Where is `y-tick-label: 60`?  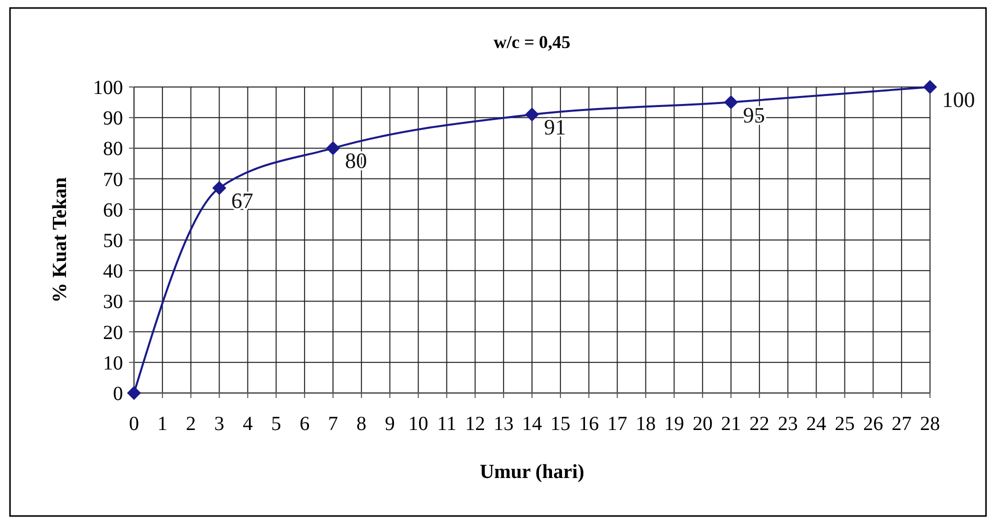 y-tick-label: 60 is located at coordinates (113, 210).